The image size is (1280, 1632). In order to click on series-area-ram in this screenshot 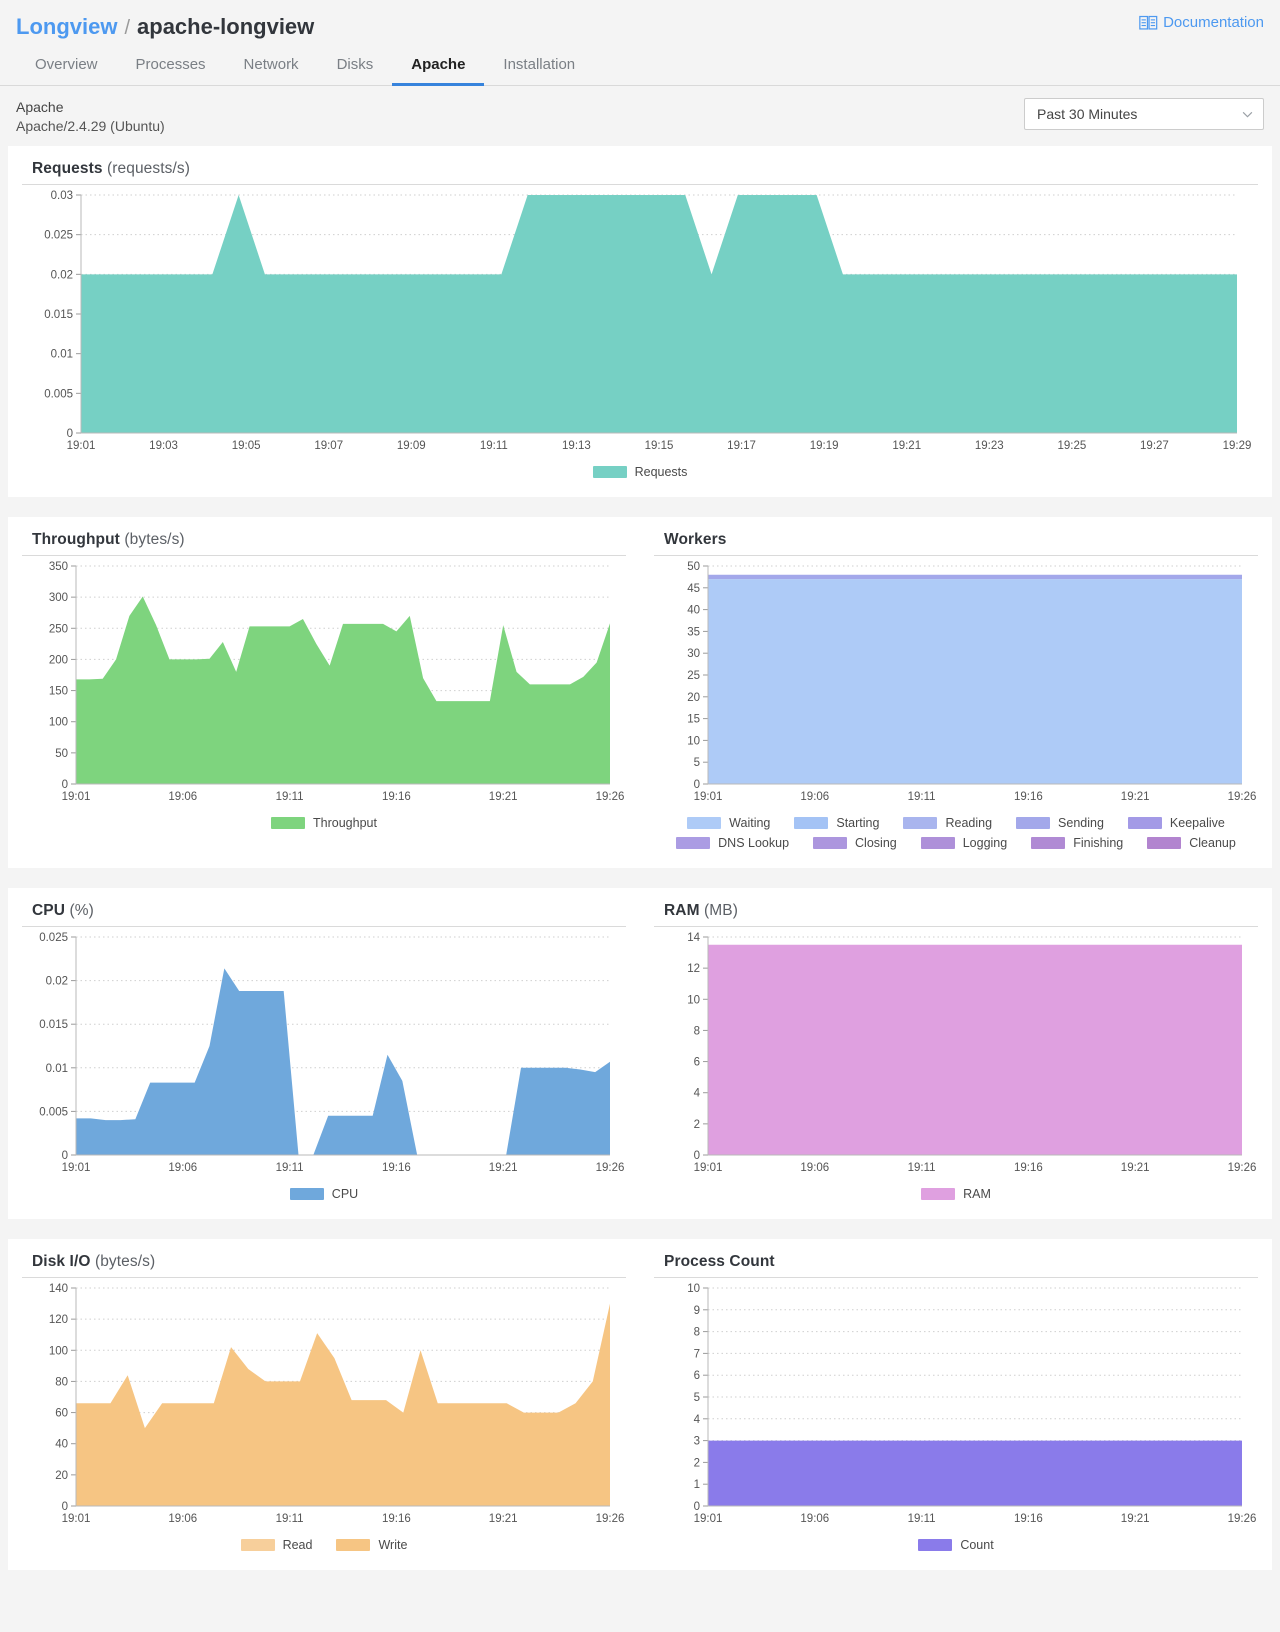, I will do `click(975, 1049)`.